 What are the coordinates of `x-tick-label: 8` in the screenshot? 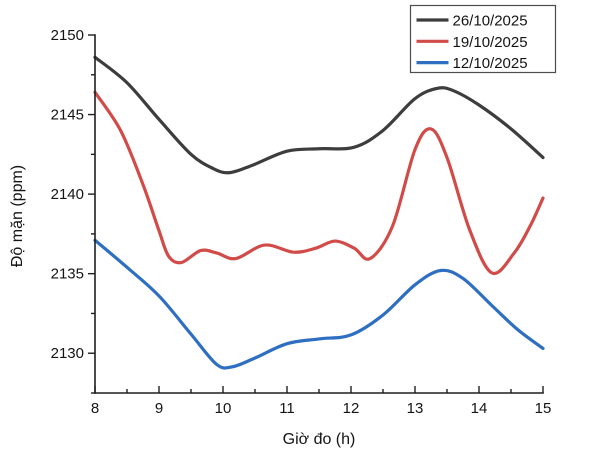 It's located at (95, 408).